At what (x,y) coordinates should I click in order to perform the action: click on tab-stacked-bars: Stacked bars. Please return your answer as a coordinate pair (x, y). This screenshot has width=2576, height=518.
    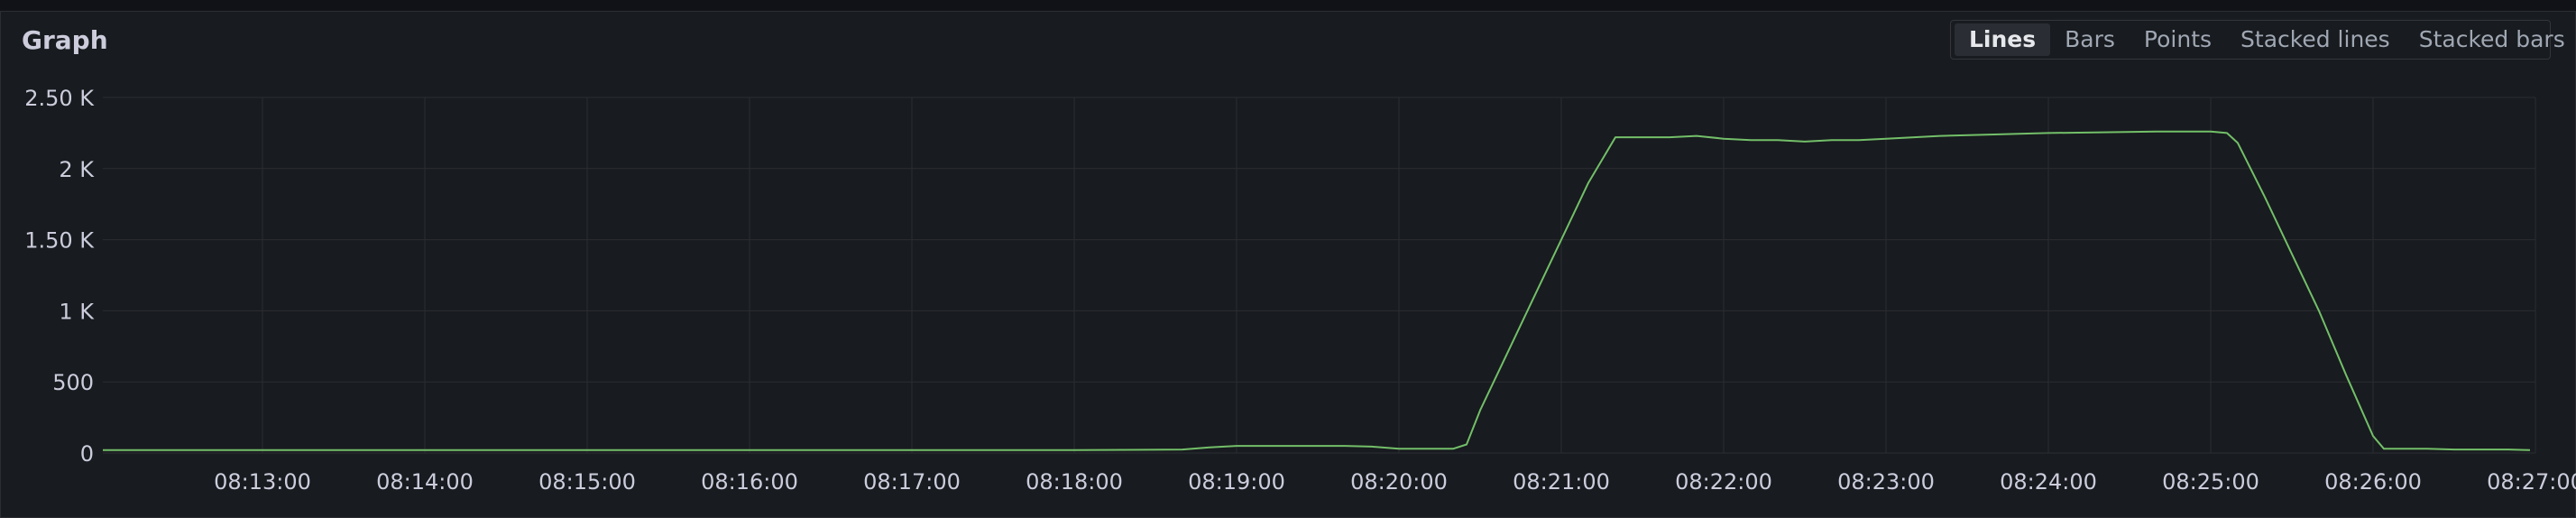
    Looking at the image, I should click on (2491, 39).